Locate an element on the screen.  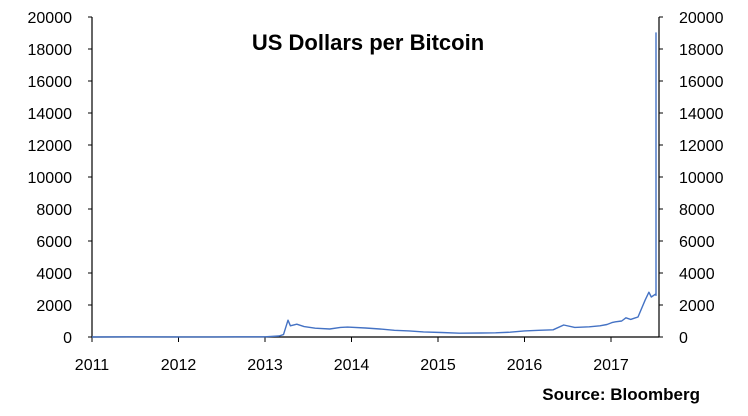
y-tick-label-right: 18000 is located at coordinates (701, 50).